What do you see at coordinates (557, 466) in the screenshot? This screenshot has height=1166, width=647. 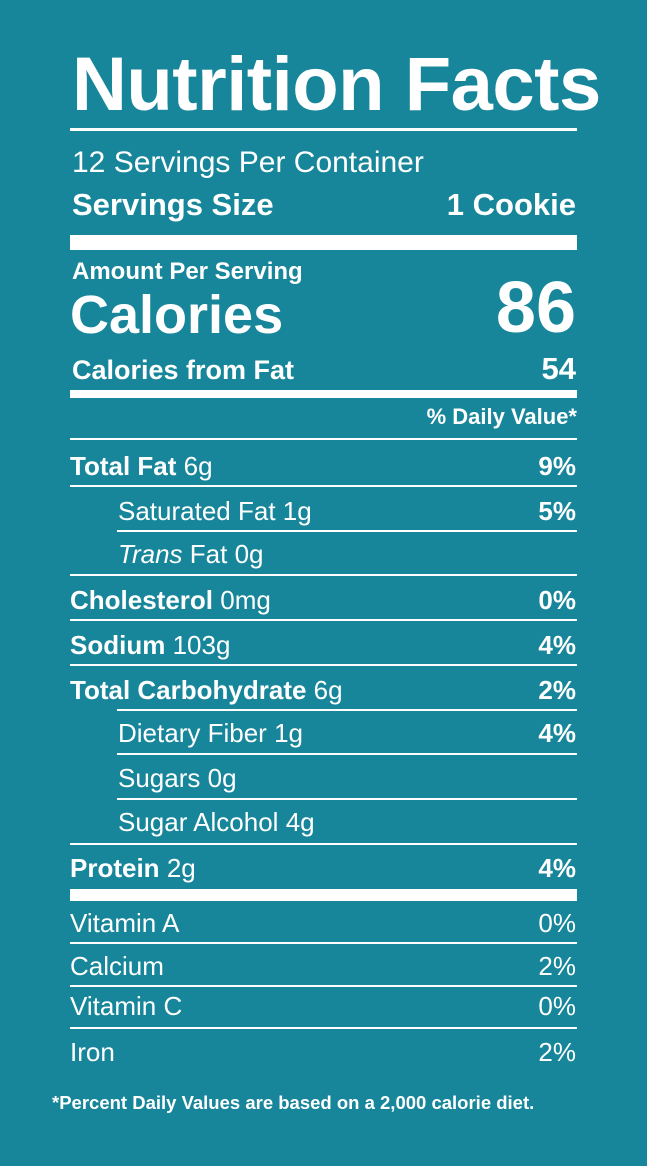 I see `nutrient-dv: 9%` at bounding box center [557, 466].